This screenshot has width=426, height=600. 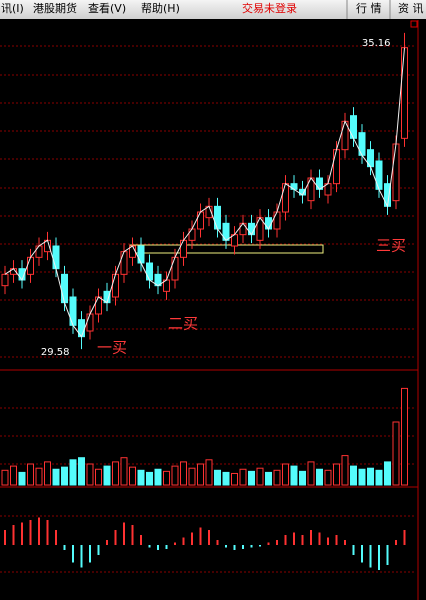 I want to click on annotation: 一买, so click(x=112, y=348).